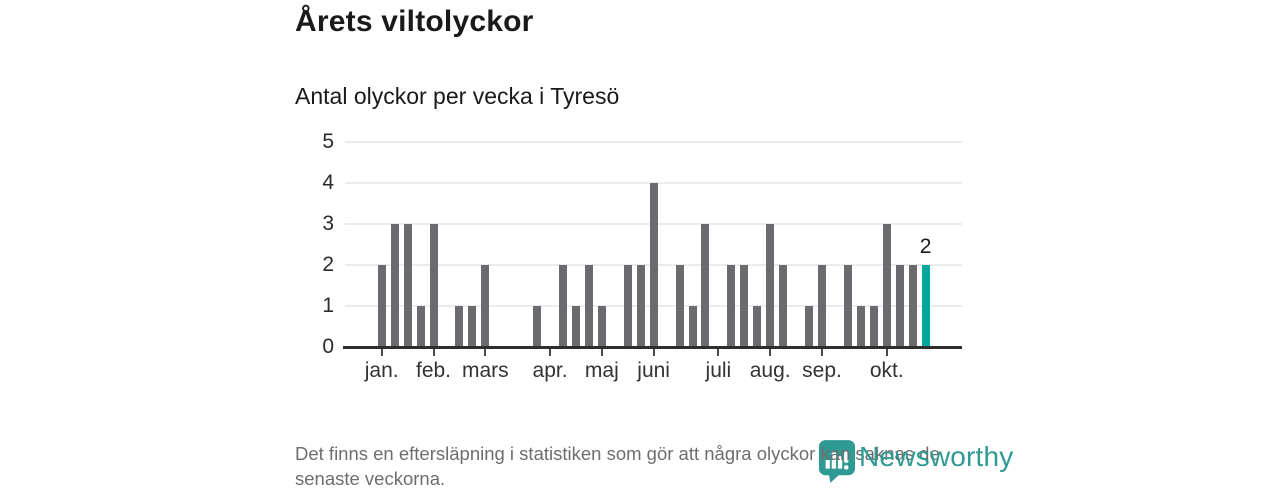  What do you see at coordinates (653, 141) in the screenshot?
I see `gridline-y5` at bounding box center [653, 141].